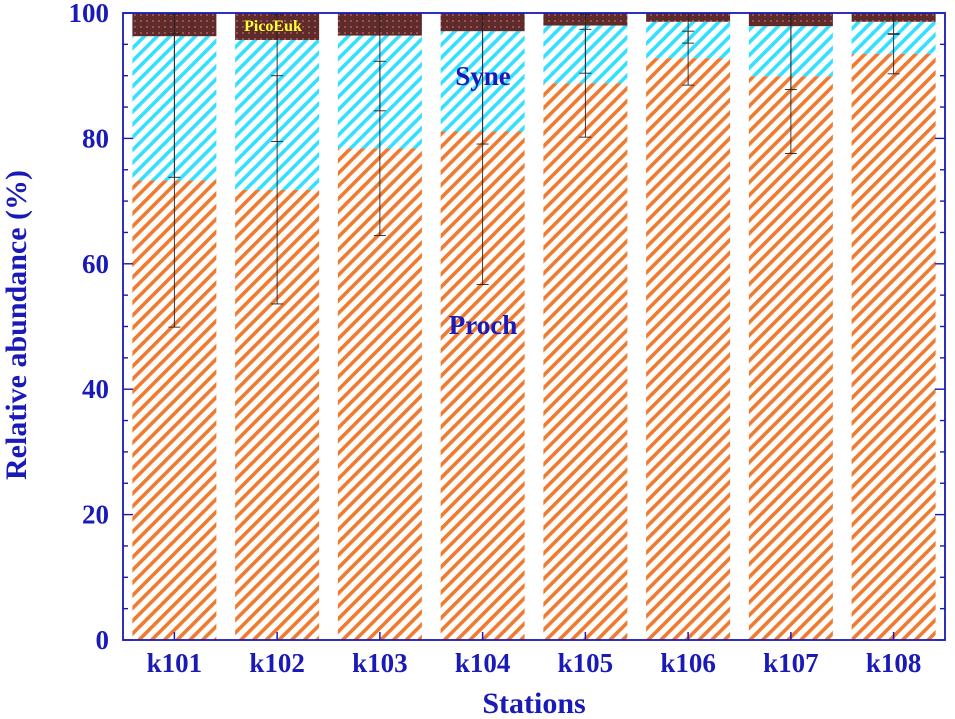 The width and height of the screenshot is (955, 719). What do you see at coordinates (483, 663) in the screenshot?
I see `x-tick-label-k104: k104` at bounding box center [483, 663].